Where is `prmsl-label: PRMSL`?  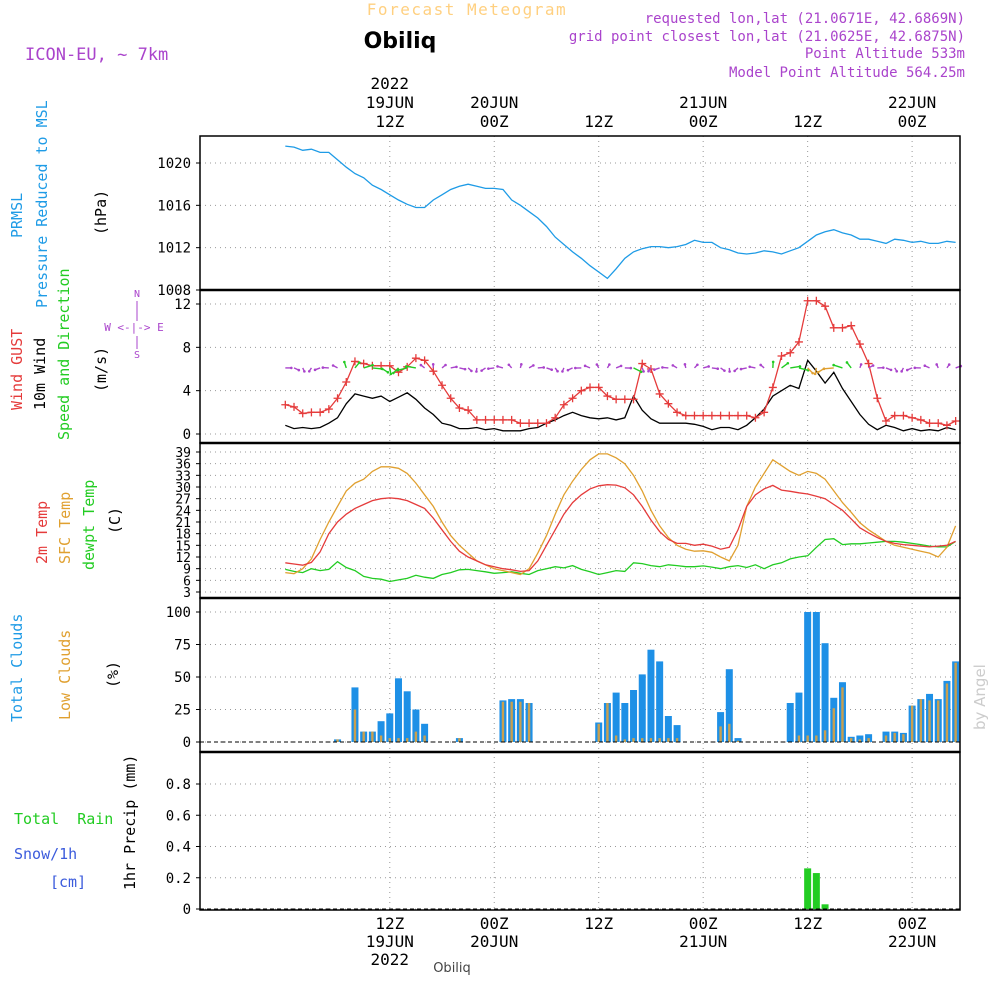 prmsl-label: PRMSL is located at coordinates (17, 215).